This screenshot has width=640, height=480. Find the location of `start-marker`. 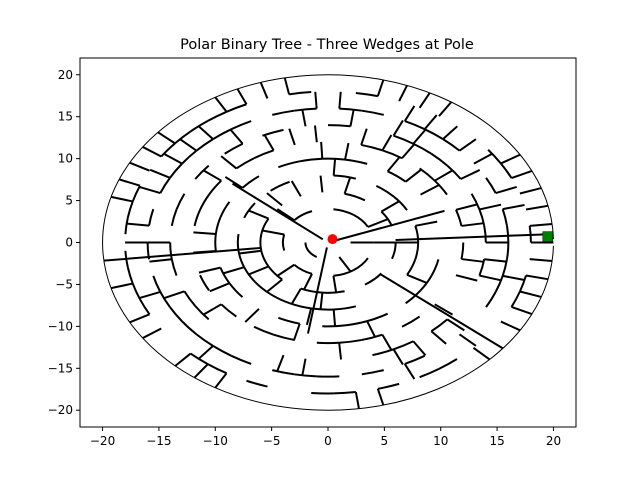

start-marker is located at coordinates (332, 239).